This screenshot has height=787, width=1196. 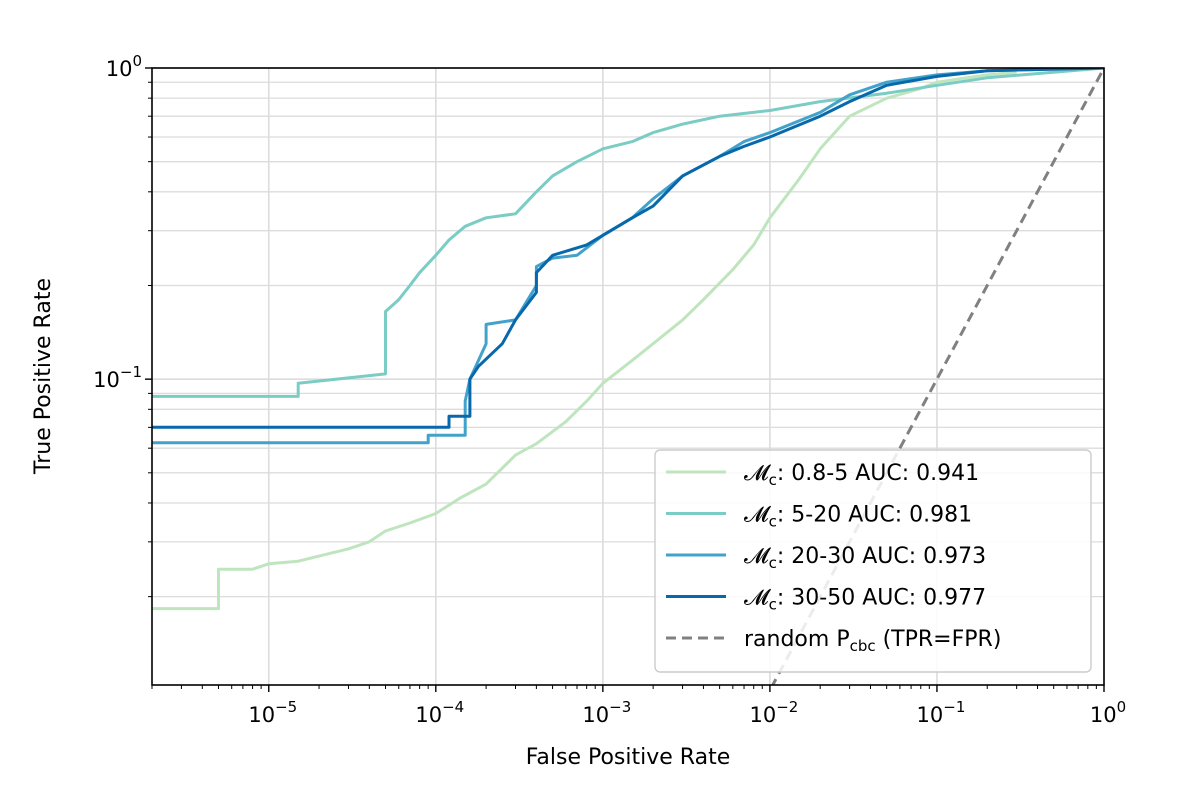 What do you see at coordinates (941, 712) in the screenshot?
I see `x-tick-label: 10⁻¹` at bounding box center [941, 712].